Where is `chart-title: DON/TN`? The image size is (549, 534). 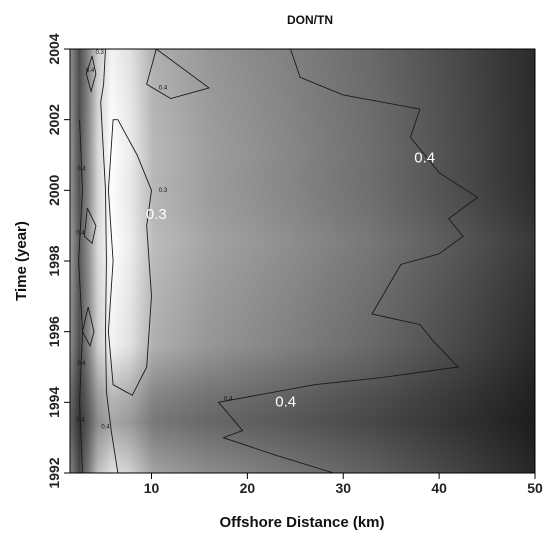 chart-title: DON/TN is located at coordinates (310, 20).